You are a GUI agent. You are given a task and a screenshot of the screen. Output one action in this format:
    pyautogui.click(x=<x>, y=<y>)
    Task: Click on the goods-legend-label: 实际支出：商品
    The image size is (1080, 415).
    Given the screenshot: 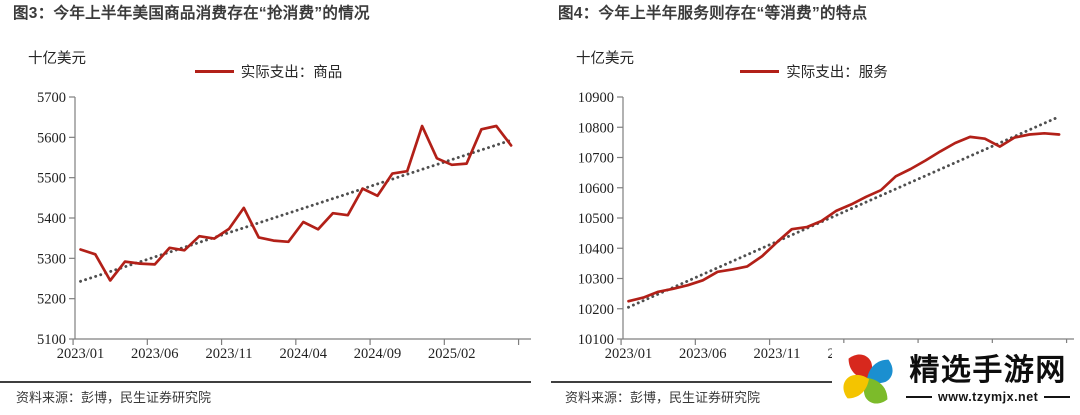 What is the action you would take?
    pyautogui.click(x=291, y=73)
    